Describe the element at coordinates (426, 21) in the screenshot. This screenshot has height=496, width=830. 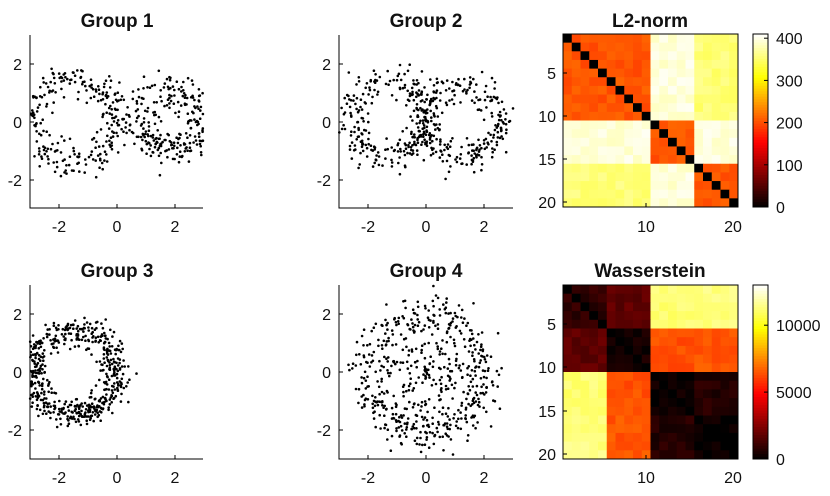
I see `group-2-title: Group 2` at that location.